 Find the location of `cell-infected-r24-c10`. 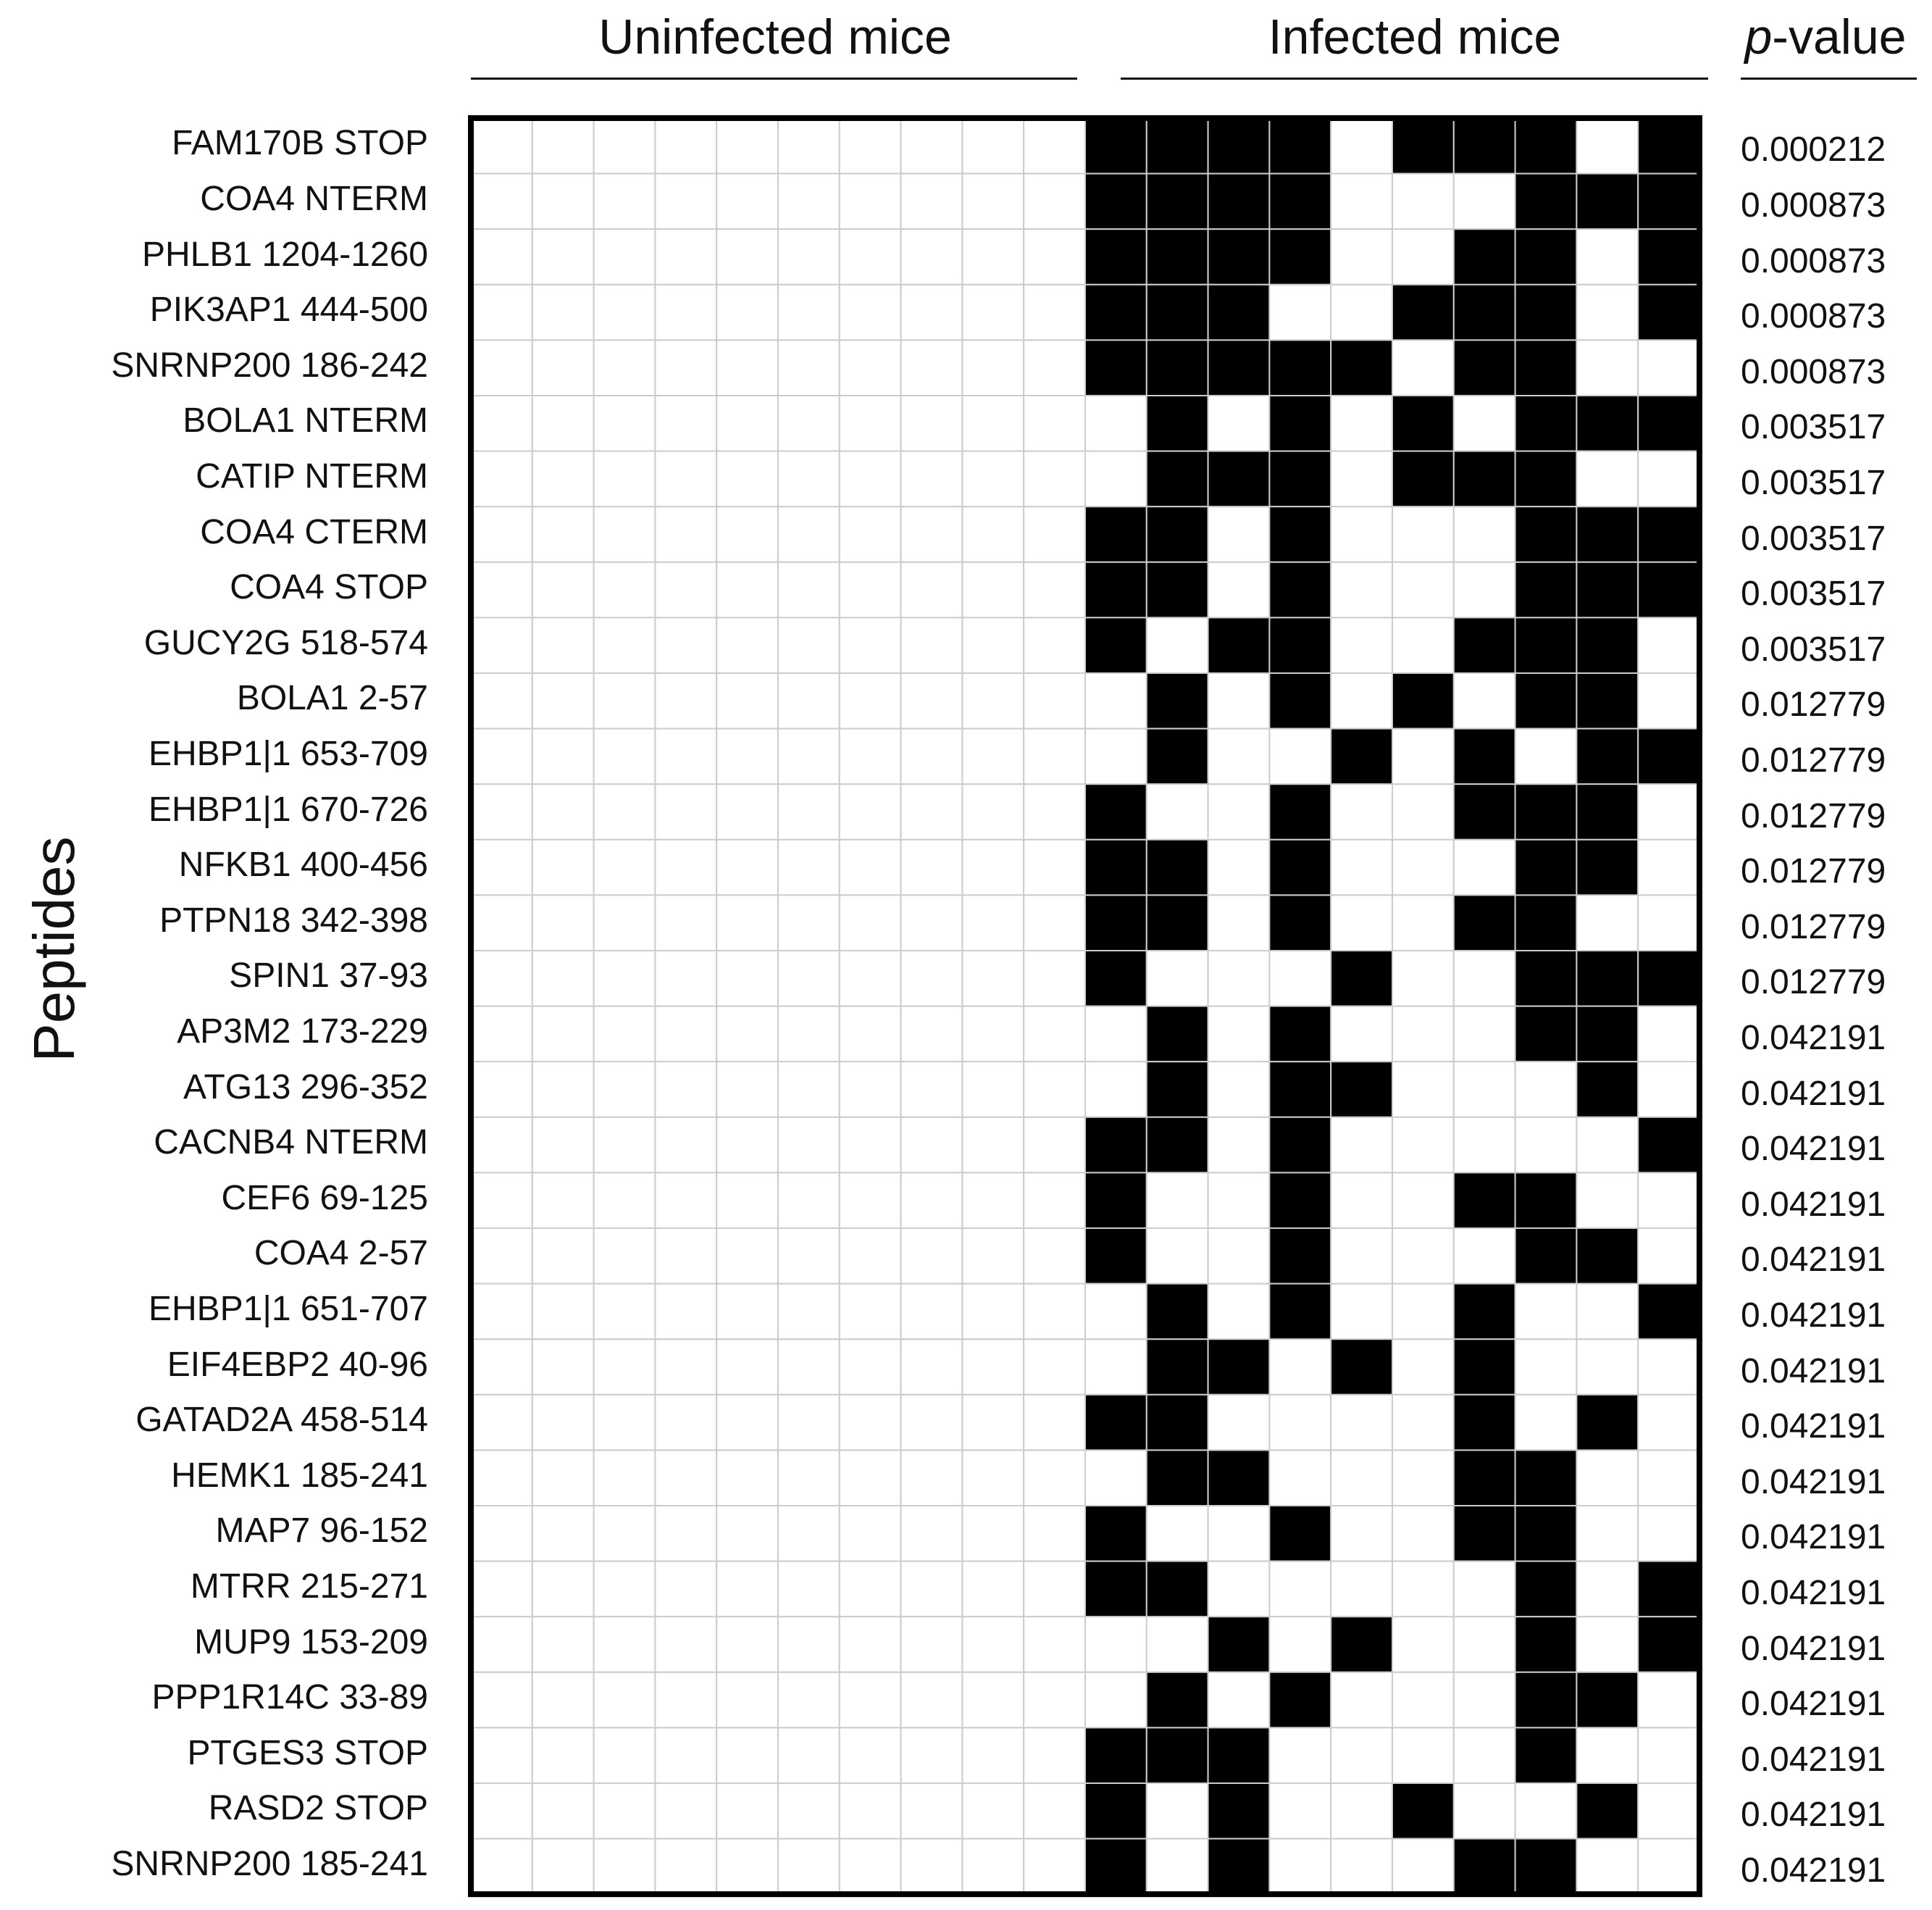

cell-infected-r24-c10 is located at coordinates (1668, 1422).